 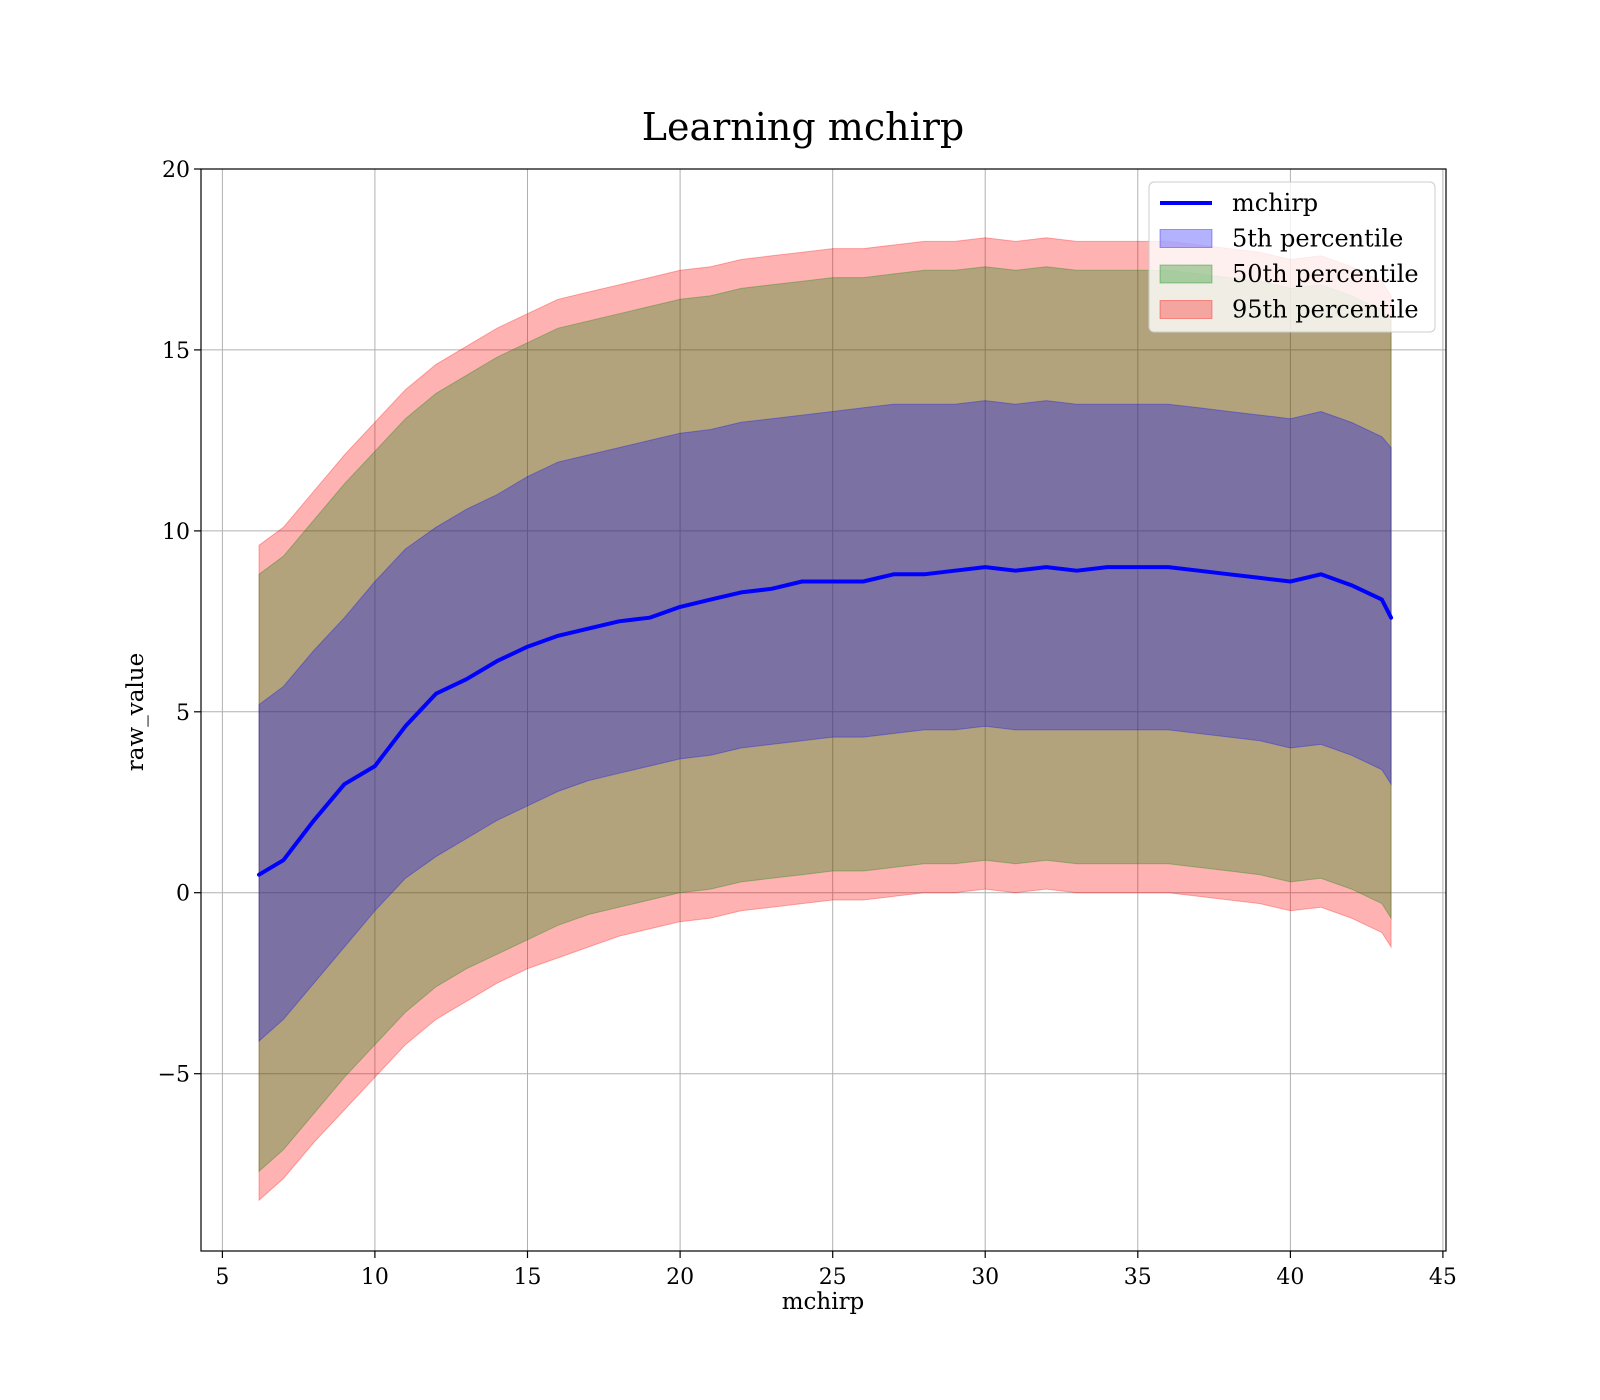 What do you see at coordinates (1186, 274) in the screenshot?
I see `legend-swatch-50th-percentile` at bounding box center [1186, 274].